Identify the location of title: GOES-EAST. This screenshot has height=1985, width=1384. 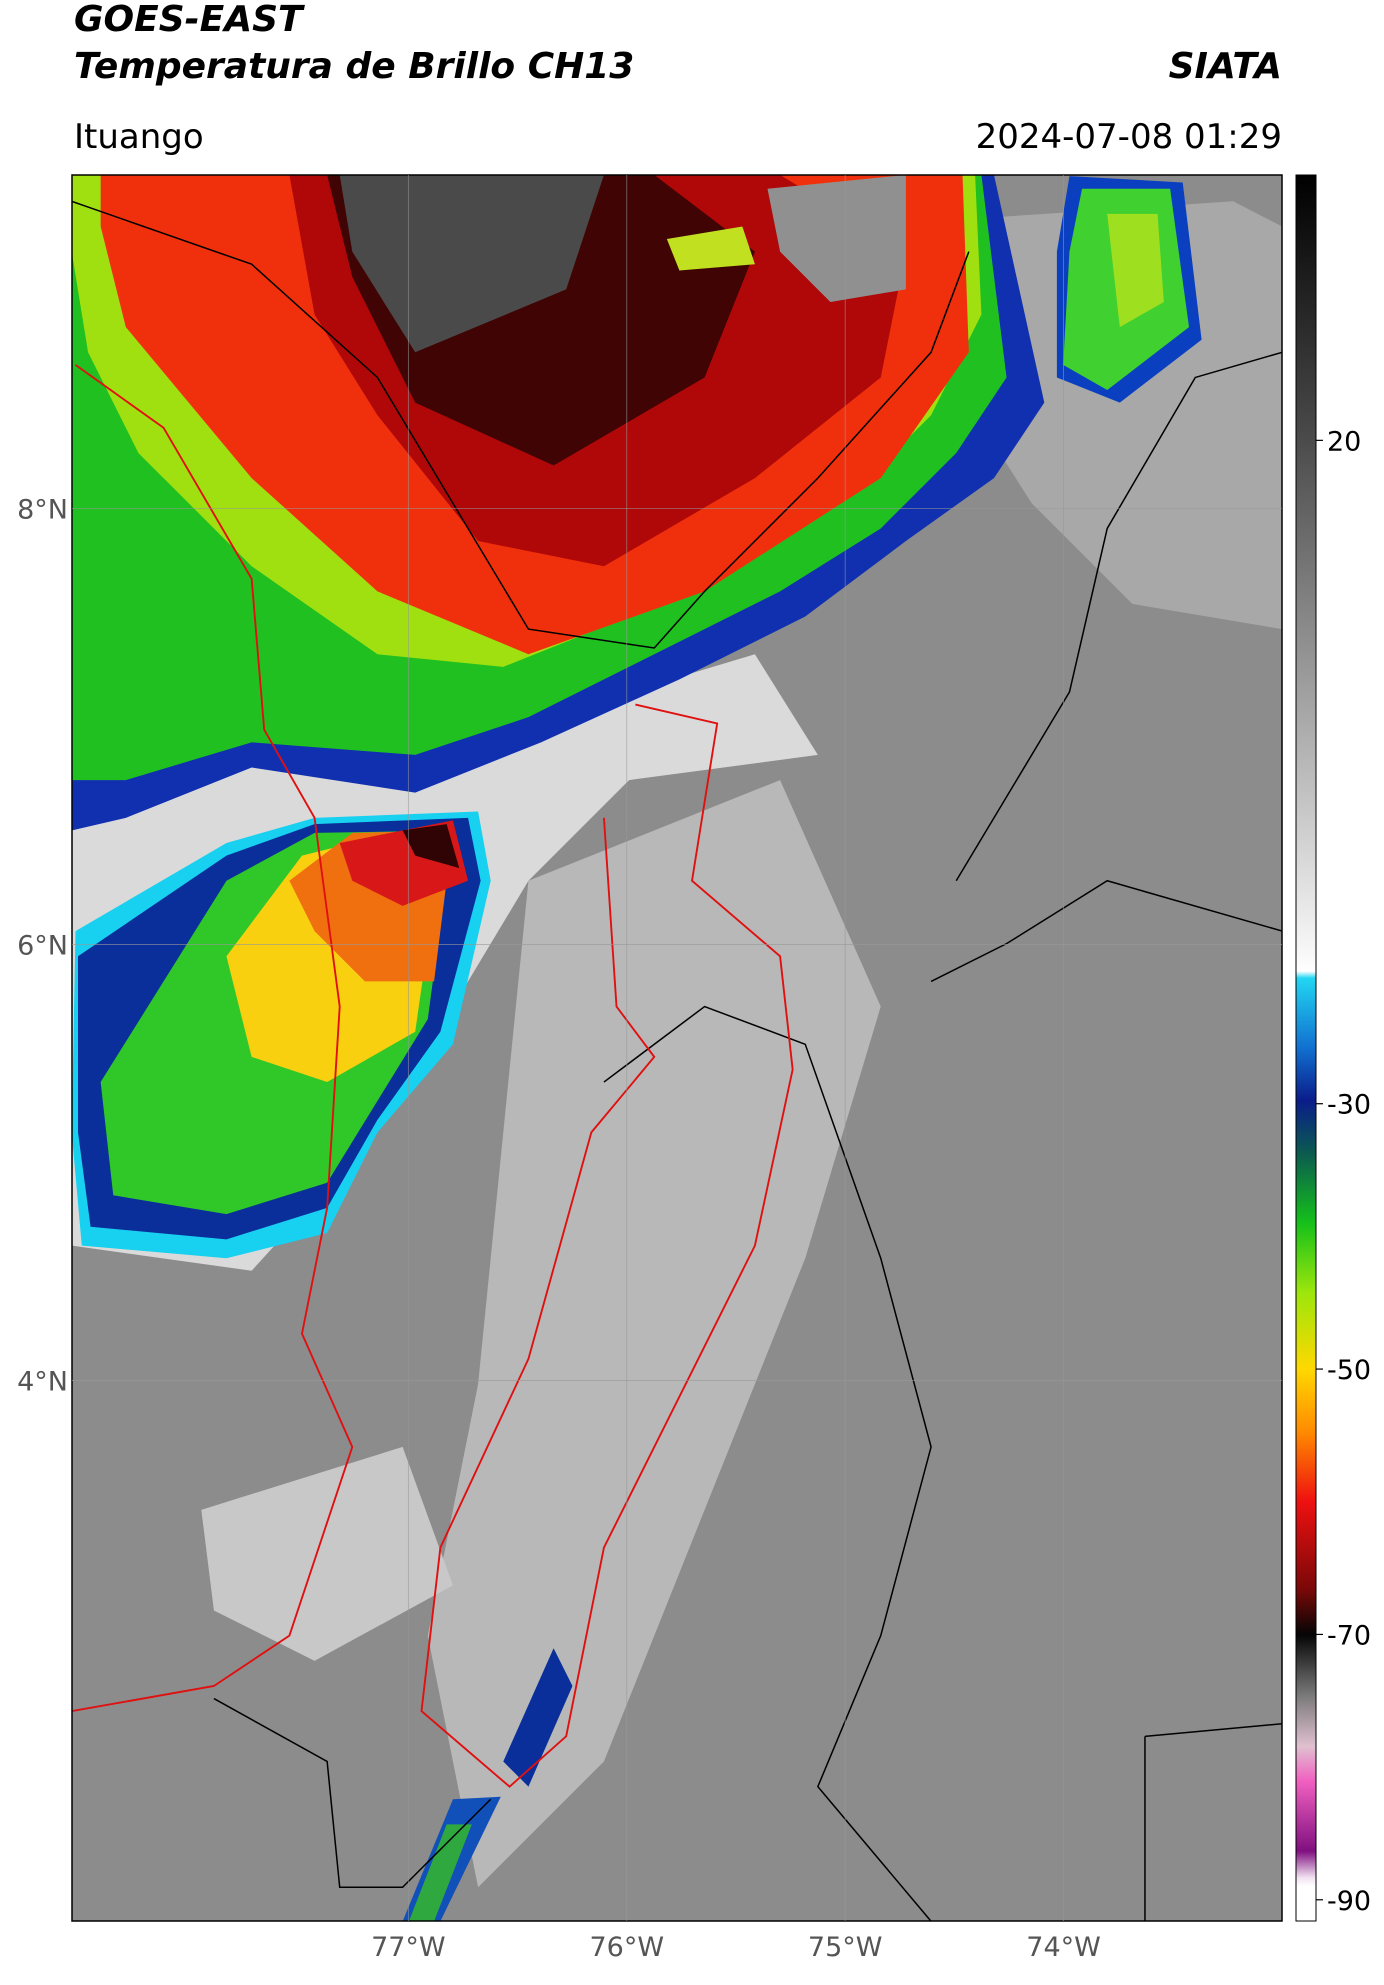
(189, 20).